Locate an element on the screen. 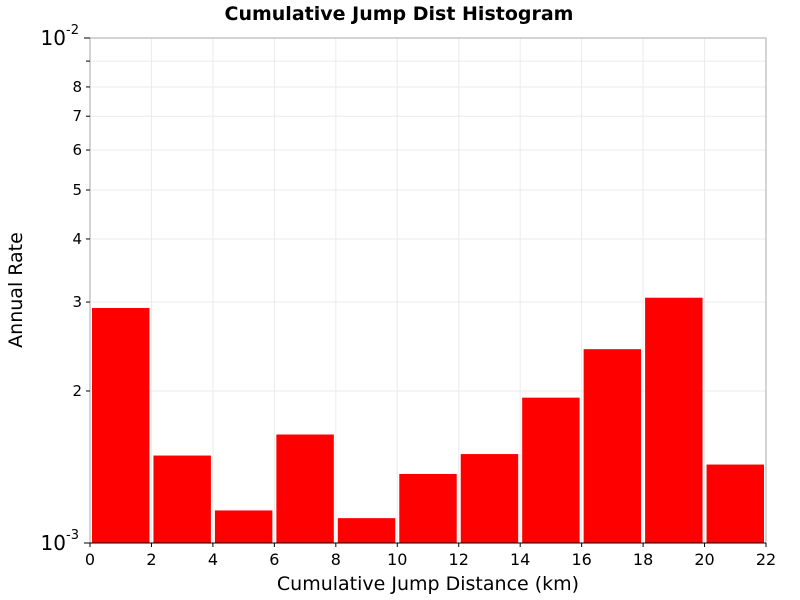 This screenshot has height=600, width=800. y-decade-exponent: -2 is located at coordinates (72, 30).